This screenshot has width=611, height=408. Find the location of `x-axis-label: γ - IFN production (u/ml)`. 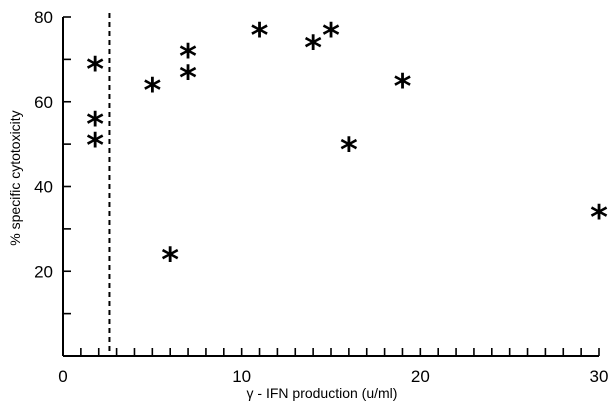

x-axis-label: γ - IFN production (u/ml) is located at coordinates (322, 393).